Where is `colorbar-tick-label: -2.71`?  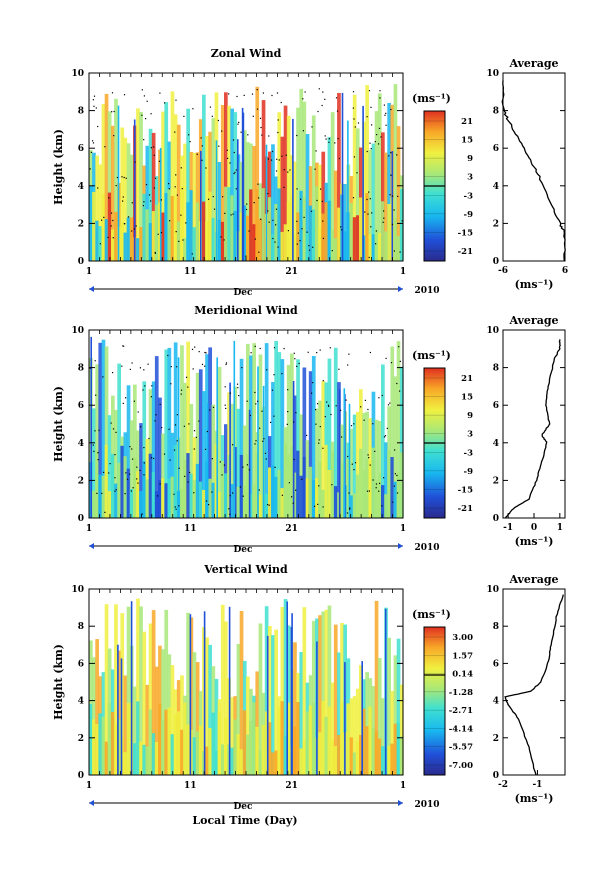 colorbar-tick-label: -2.71 is located at coordinates (461, 711).